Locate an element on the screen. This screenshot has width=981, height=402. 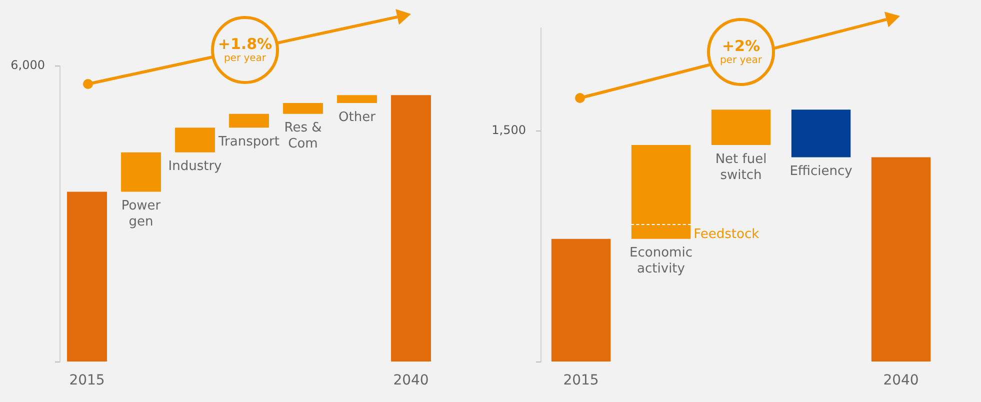
annotation: per year is located at coordinates (741, 60).